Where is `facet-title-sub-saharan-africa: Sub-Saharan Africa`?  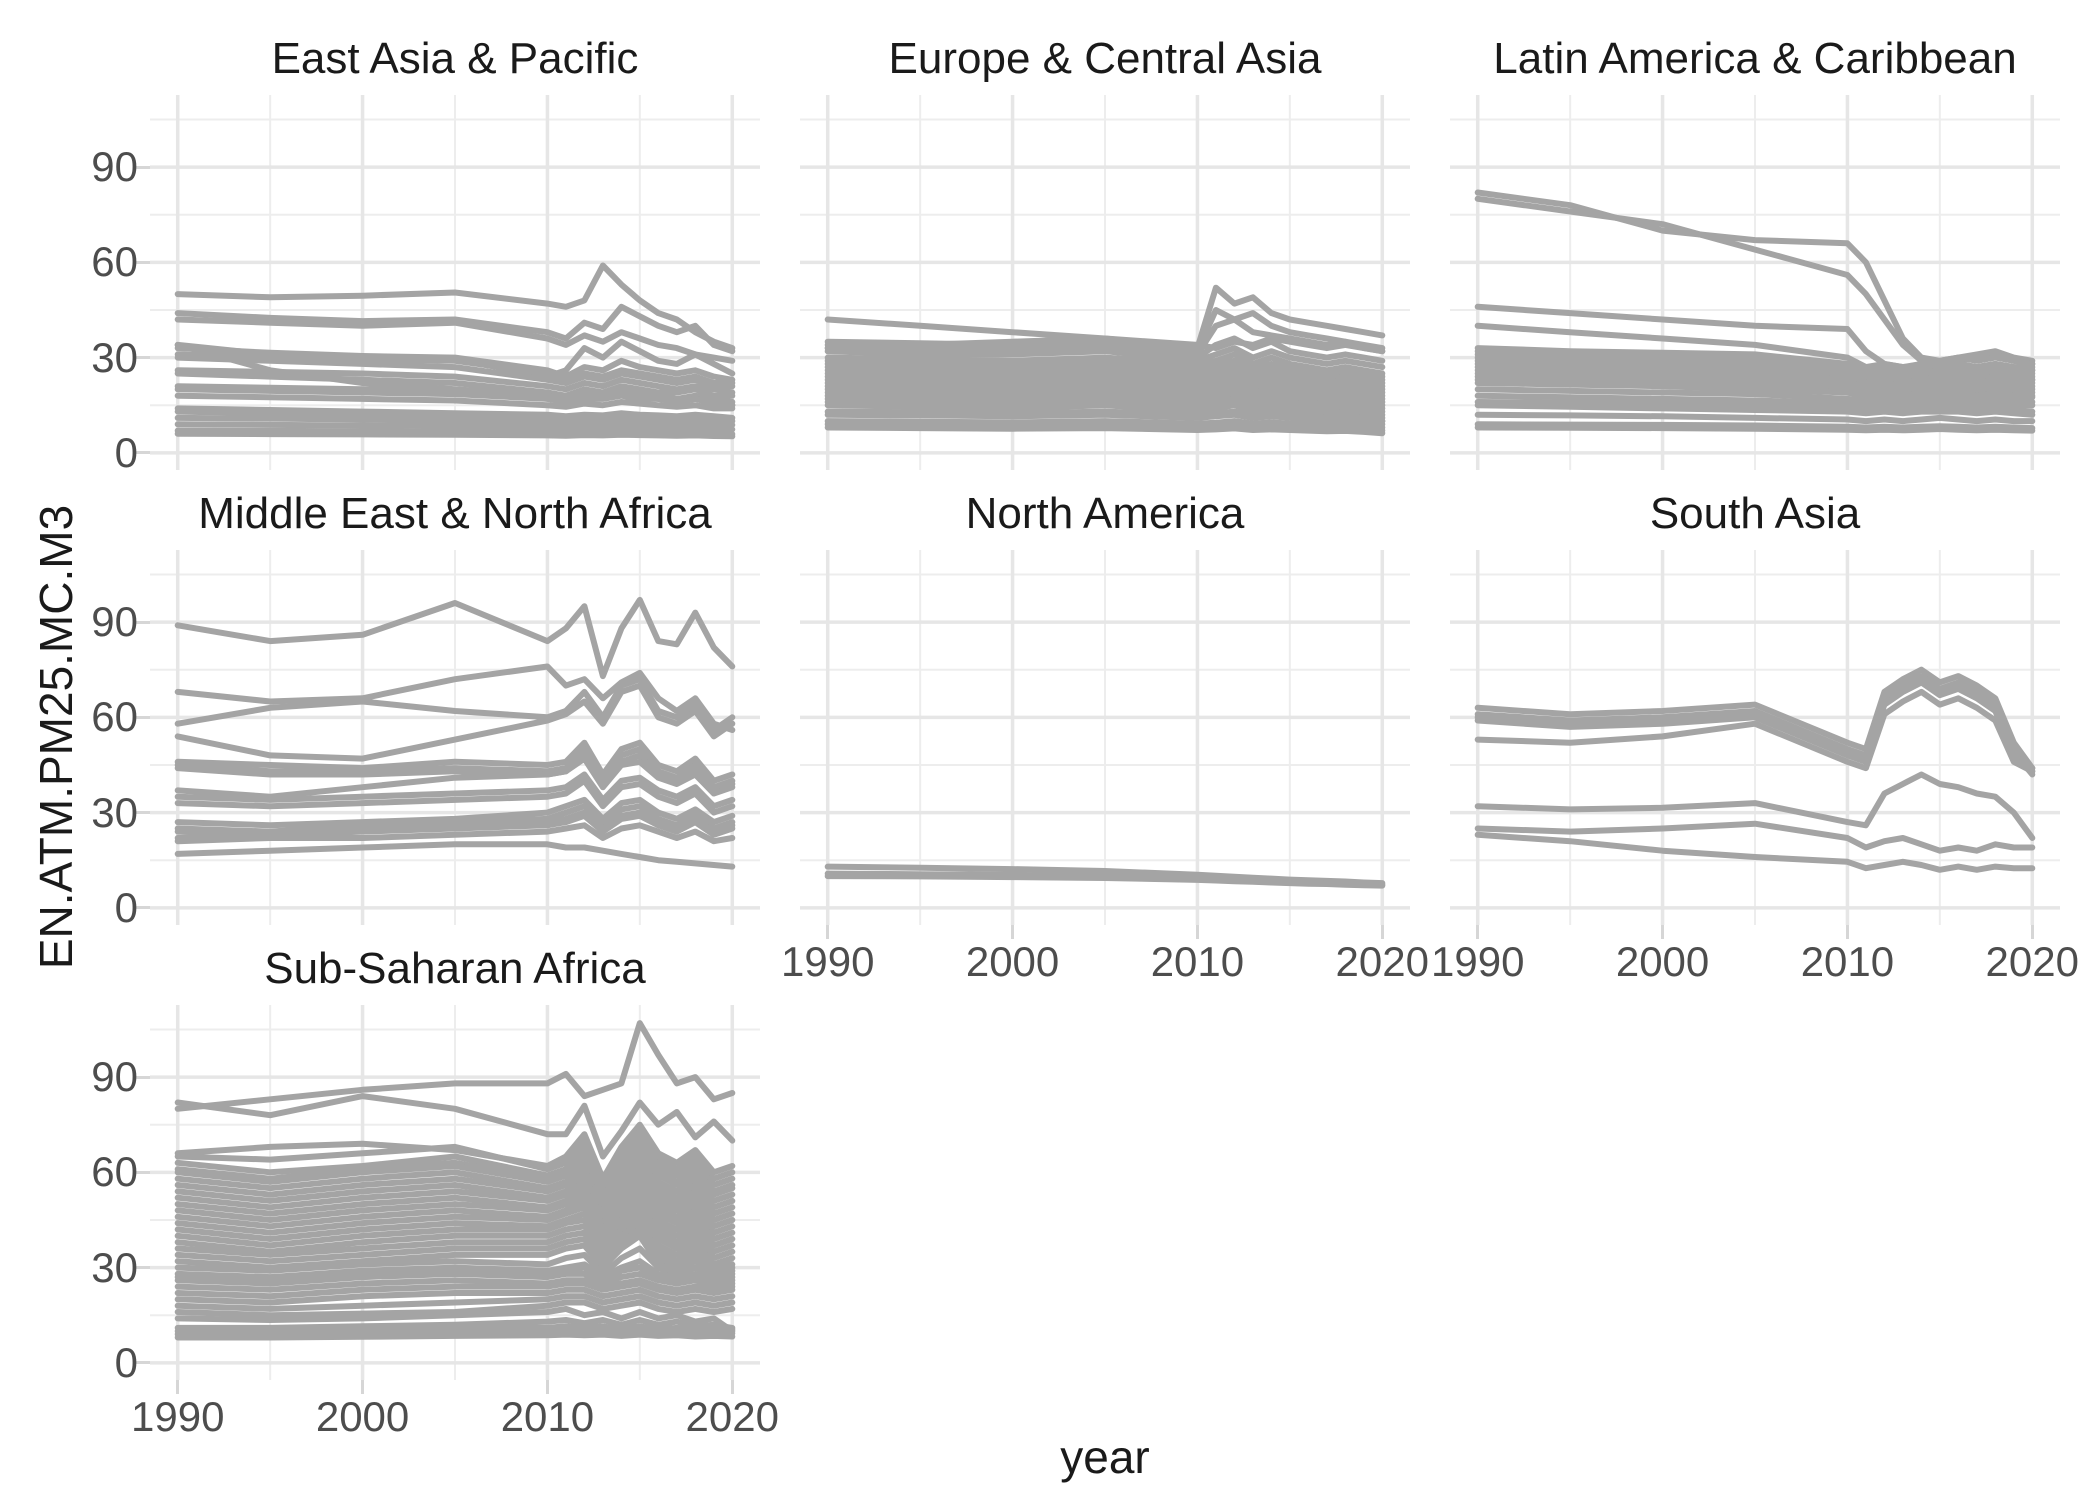 facet-title-sub-saharan-africa: Sub-Saharan Africa is located at coordinates (455, 968).